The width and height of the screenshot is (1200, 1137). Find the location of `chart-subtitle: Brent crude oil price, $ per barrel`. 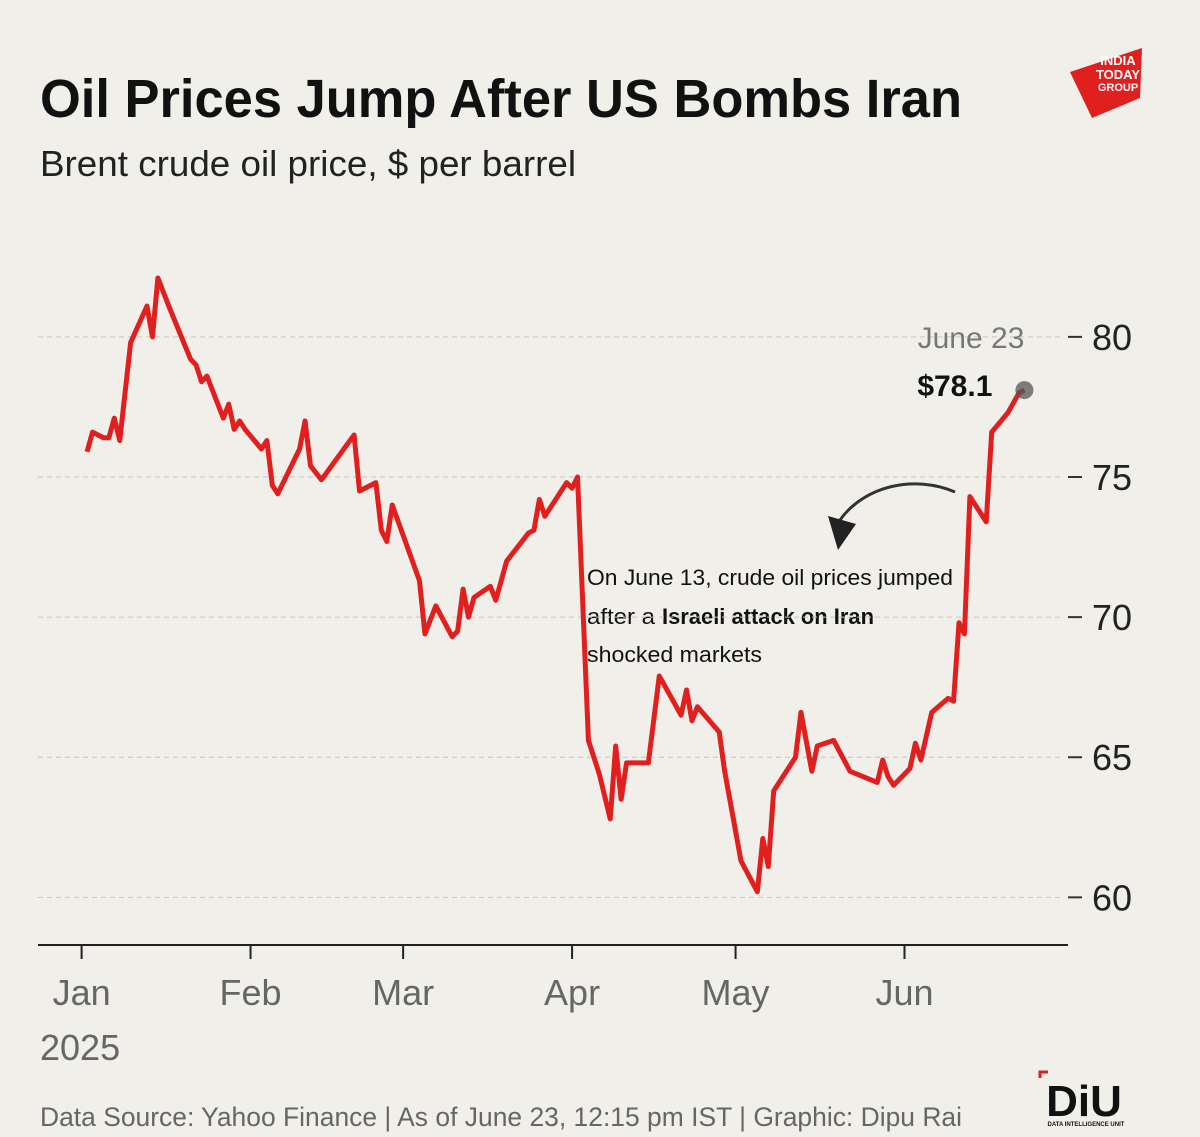

chart-subtitle: Brent crude oil price, $ per barrel is located at coordinates (308, 163).